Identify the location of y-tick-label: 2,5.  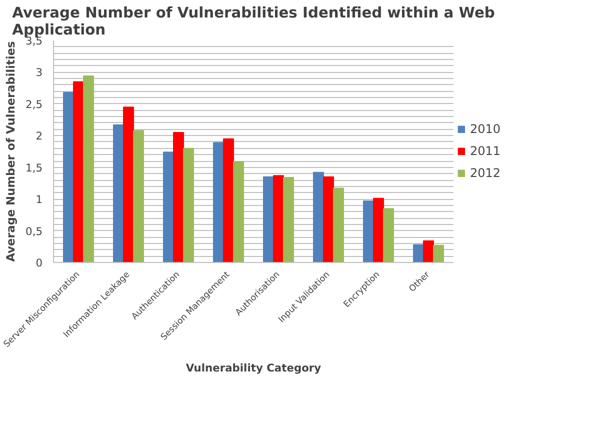
(34, 104).